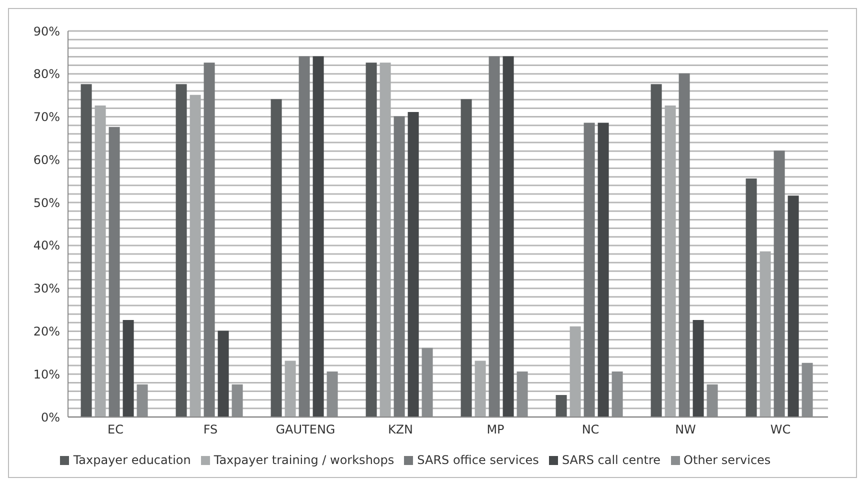 Image resolution: width=865 pixels, height=486 pixels. I want to click on x-tick-label: KZN, so click(401, 429).